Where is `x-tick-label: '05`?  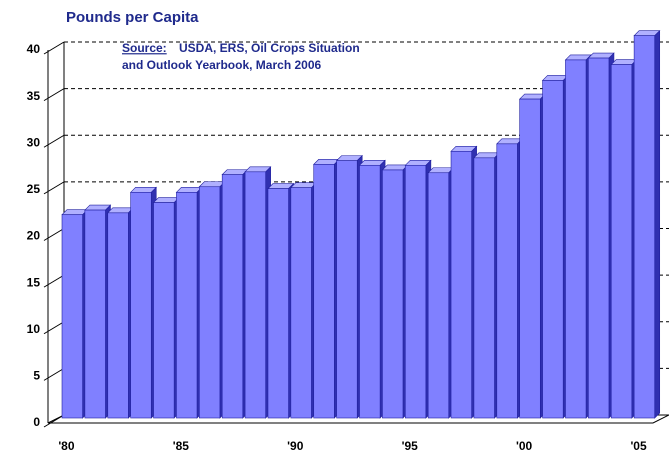
x-tick-label: '05 is located at coordinates (638, 446).